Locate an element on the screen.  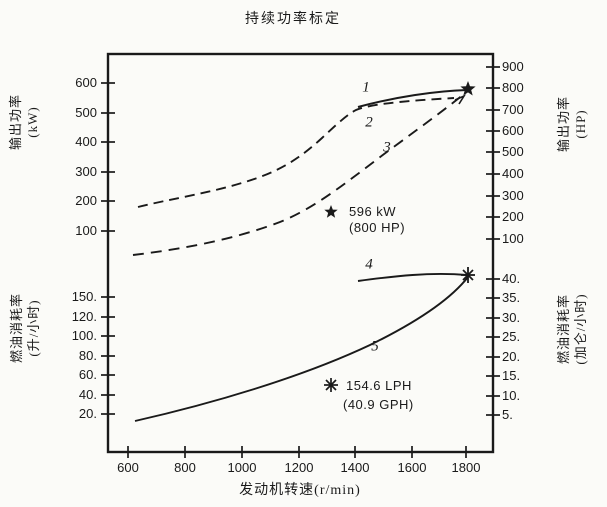
tick-label-right_fuel-4: 20. is located at coordinates (511, 356).